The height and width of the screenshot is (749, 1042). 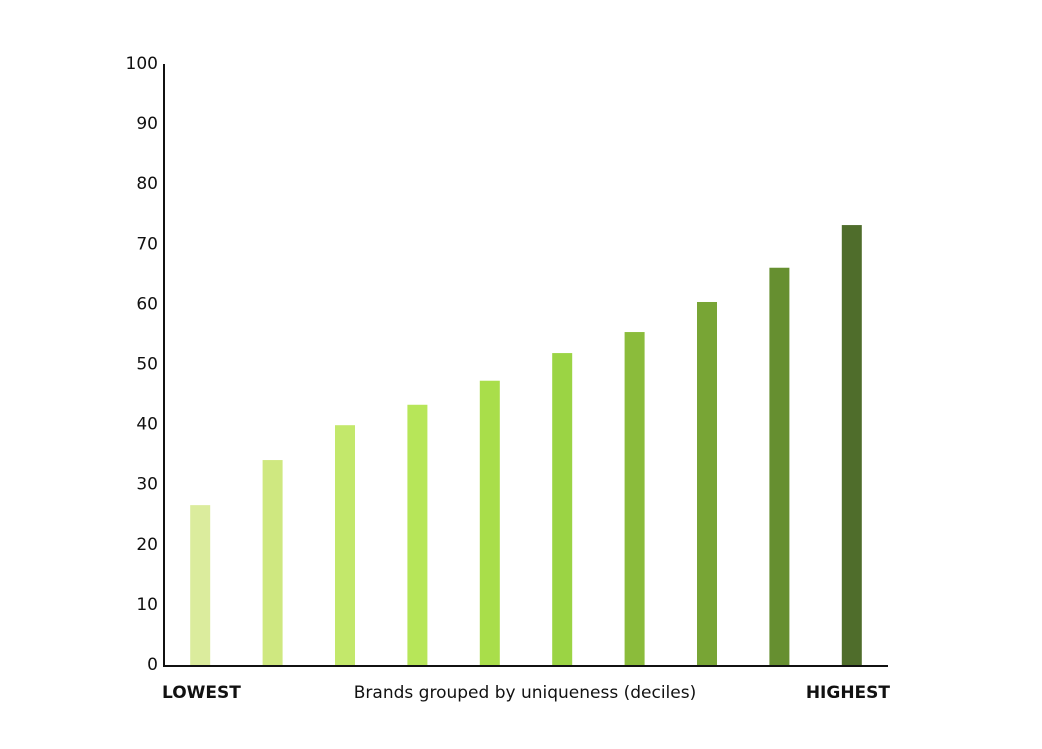 I want to click on y-tick-label: 40, so click(x=147, y=425).